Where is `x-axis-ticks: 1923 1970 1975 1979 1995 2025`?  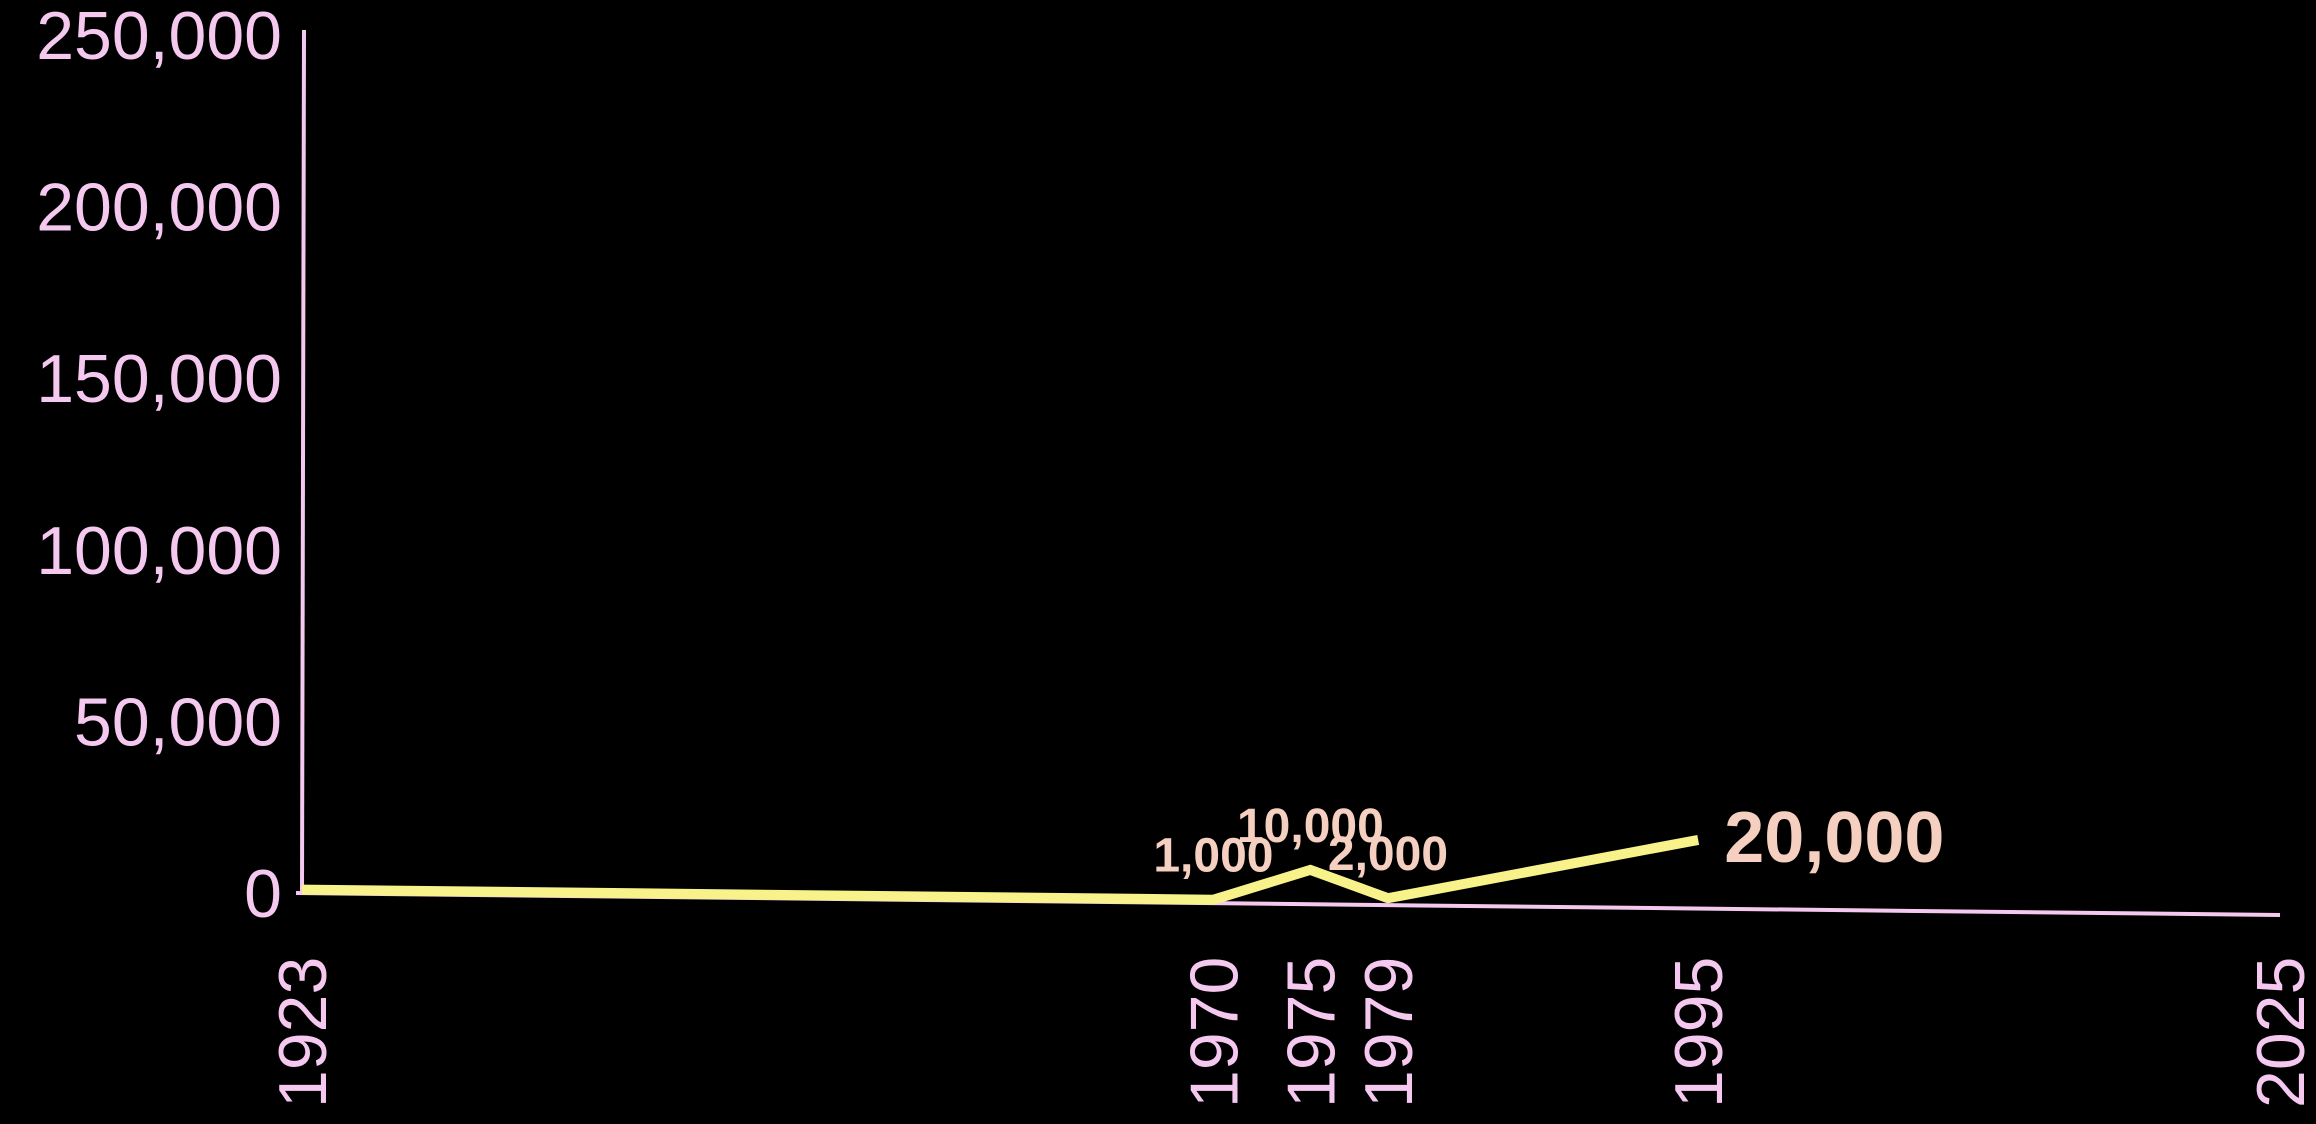
x-axis-ticks: 1923 1970 1975 1979 1995 2025 is located at coordinates (1290, 1032).